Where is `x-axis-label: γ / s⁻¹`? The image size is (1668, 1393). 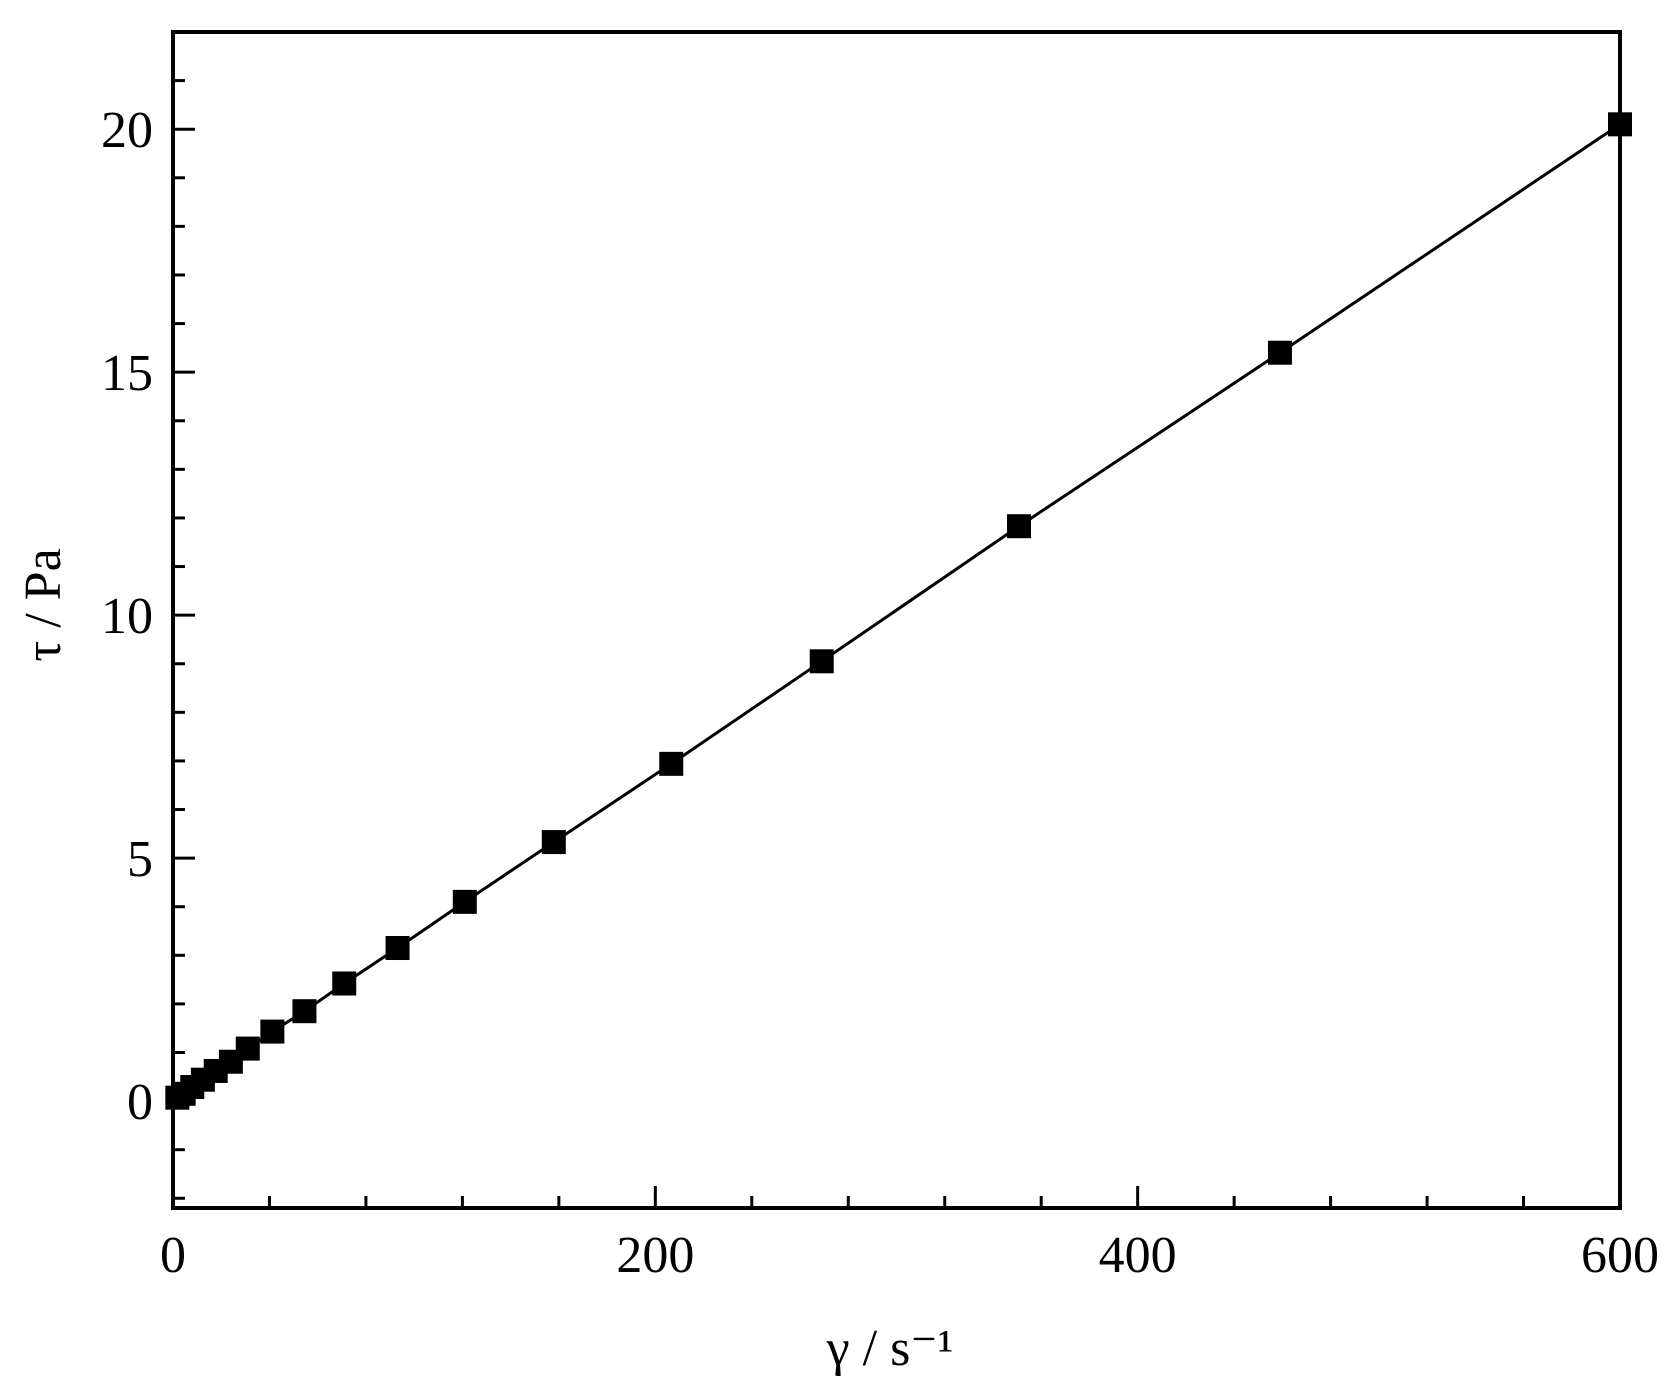 x-axis-label: γ / s⁻¹ is located at coordinates (890, 1348).